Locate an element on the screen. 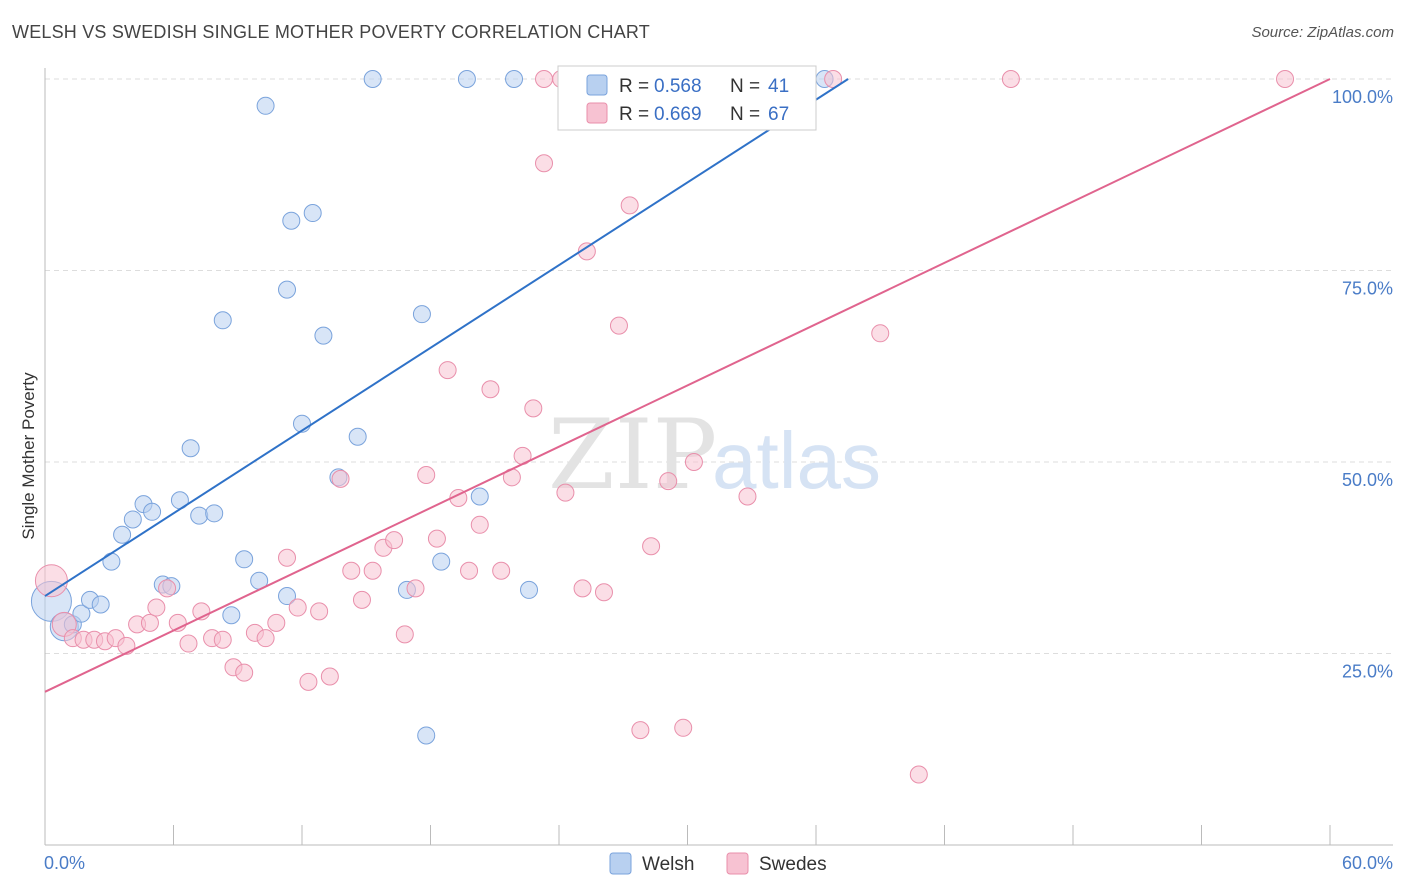 The height and width of the screenshot is (892, 1406). legend-swedes-n-value: 67 is located at coordinates (778, 114).